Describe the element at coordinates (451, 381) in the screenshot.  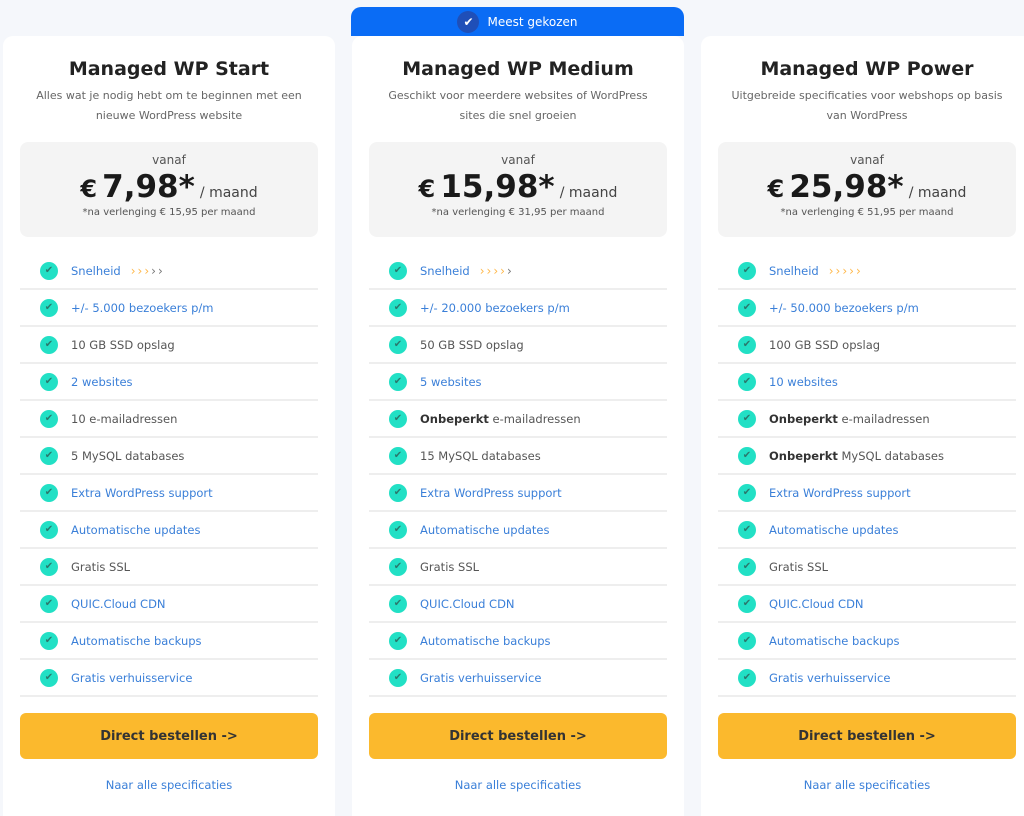
I see `feature-text: 5 websites` at that location.